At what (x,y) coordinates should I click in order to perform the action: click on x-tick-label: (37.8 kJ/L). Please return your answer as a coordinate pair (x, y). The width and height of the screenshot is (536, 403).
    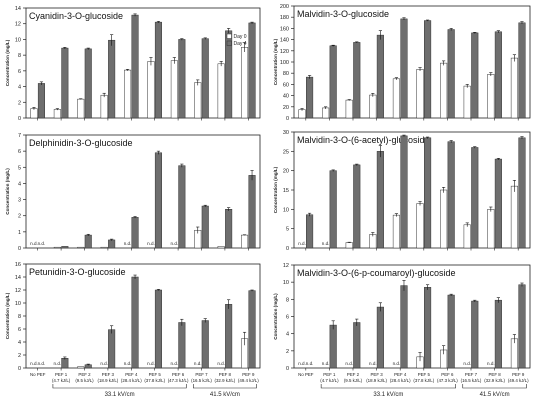
    Looking at the image, I should click on (423, 380).